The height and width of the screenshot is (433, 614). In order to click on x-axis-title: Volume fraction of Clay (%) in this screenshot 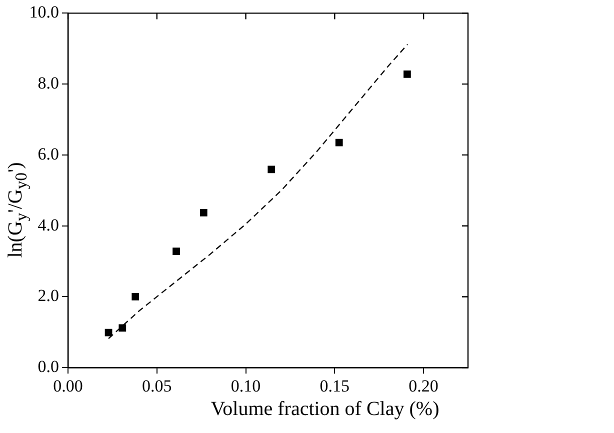, I will do `click(325, 409)`.